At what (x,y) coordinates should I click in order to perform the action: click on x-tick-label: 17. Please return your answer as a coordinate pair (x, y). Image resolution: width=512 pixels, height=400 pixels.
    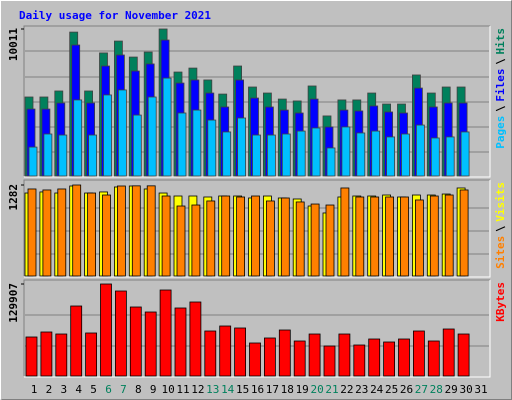
    Looking at the image, I should click on (272, 389).